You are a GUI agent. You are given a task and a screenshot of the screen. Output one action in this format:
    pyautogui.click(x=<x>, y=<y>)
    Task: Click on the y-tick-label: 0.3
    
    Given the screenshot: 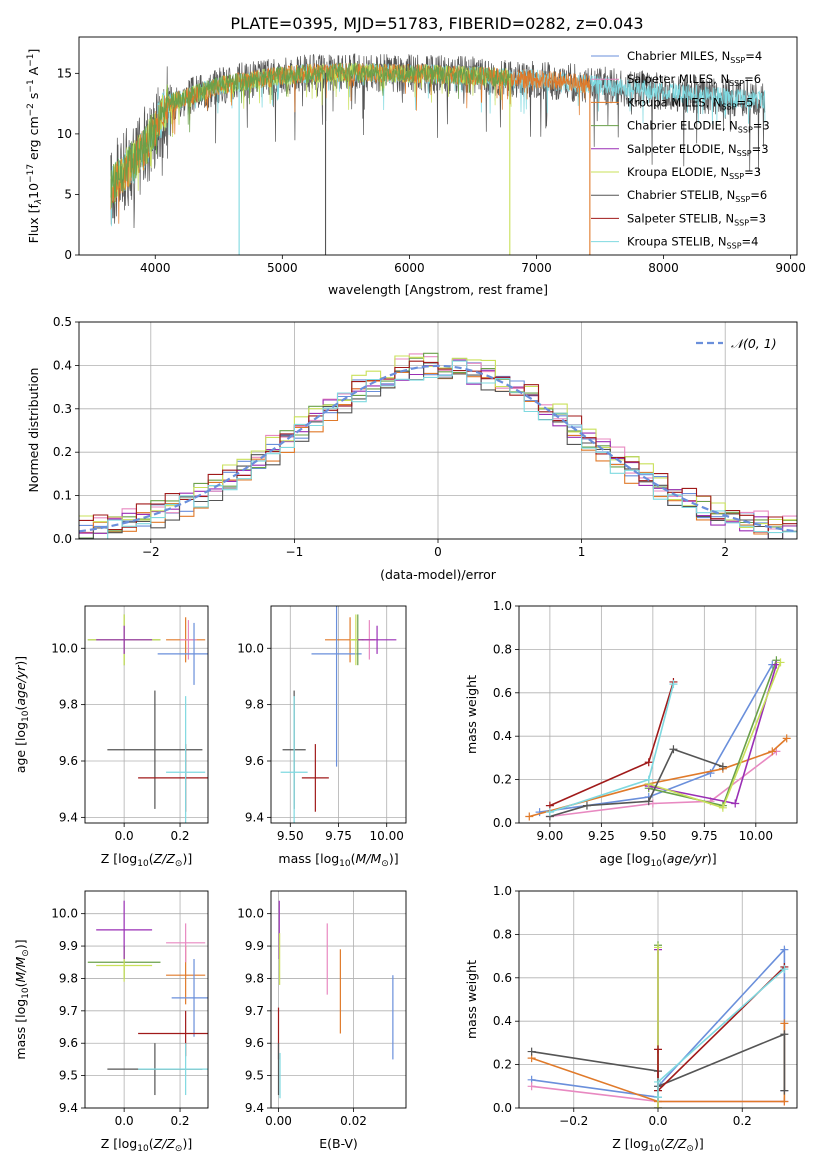 What is the action you would take?
    pyautogui.click(x=62, y=409)
    